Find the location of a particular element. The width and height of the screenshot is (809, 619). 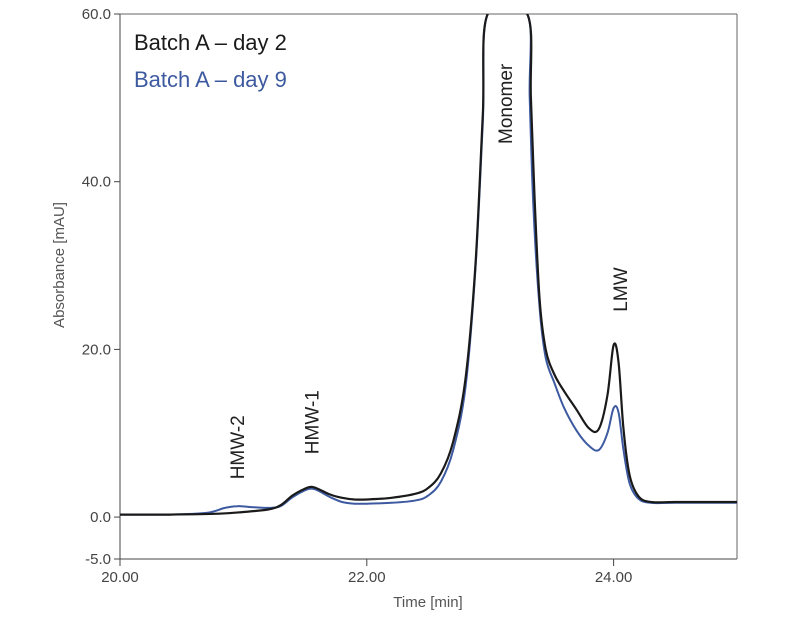

annotation-hmw-2: HMW-2 is located at coordinates (238, 447).